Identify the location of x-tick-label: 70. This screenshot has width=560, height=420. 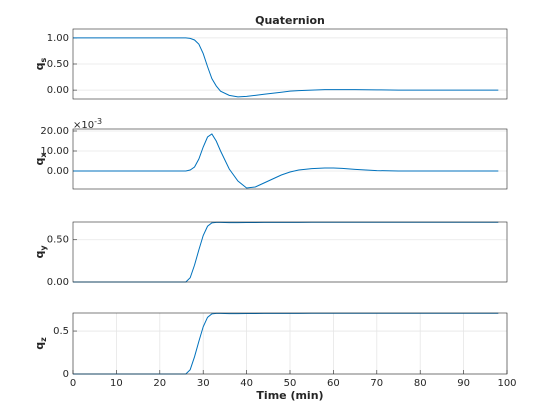
(376, 383).